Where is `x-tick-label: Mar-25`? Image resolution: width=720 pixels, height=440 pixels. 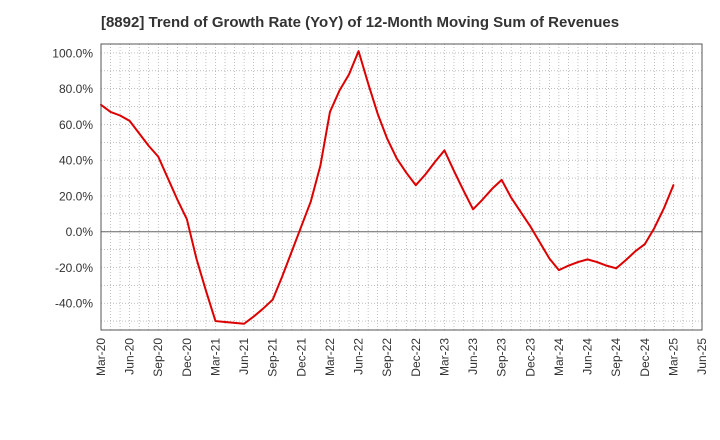 x-tick-label: Mar-25 is located at coordinates (673, 357).